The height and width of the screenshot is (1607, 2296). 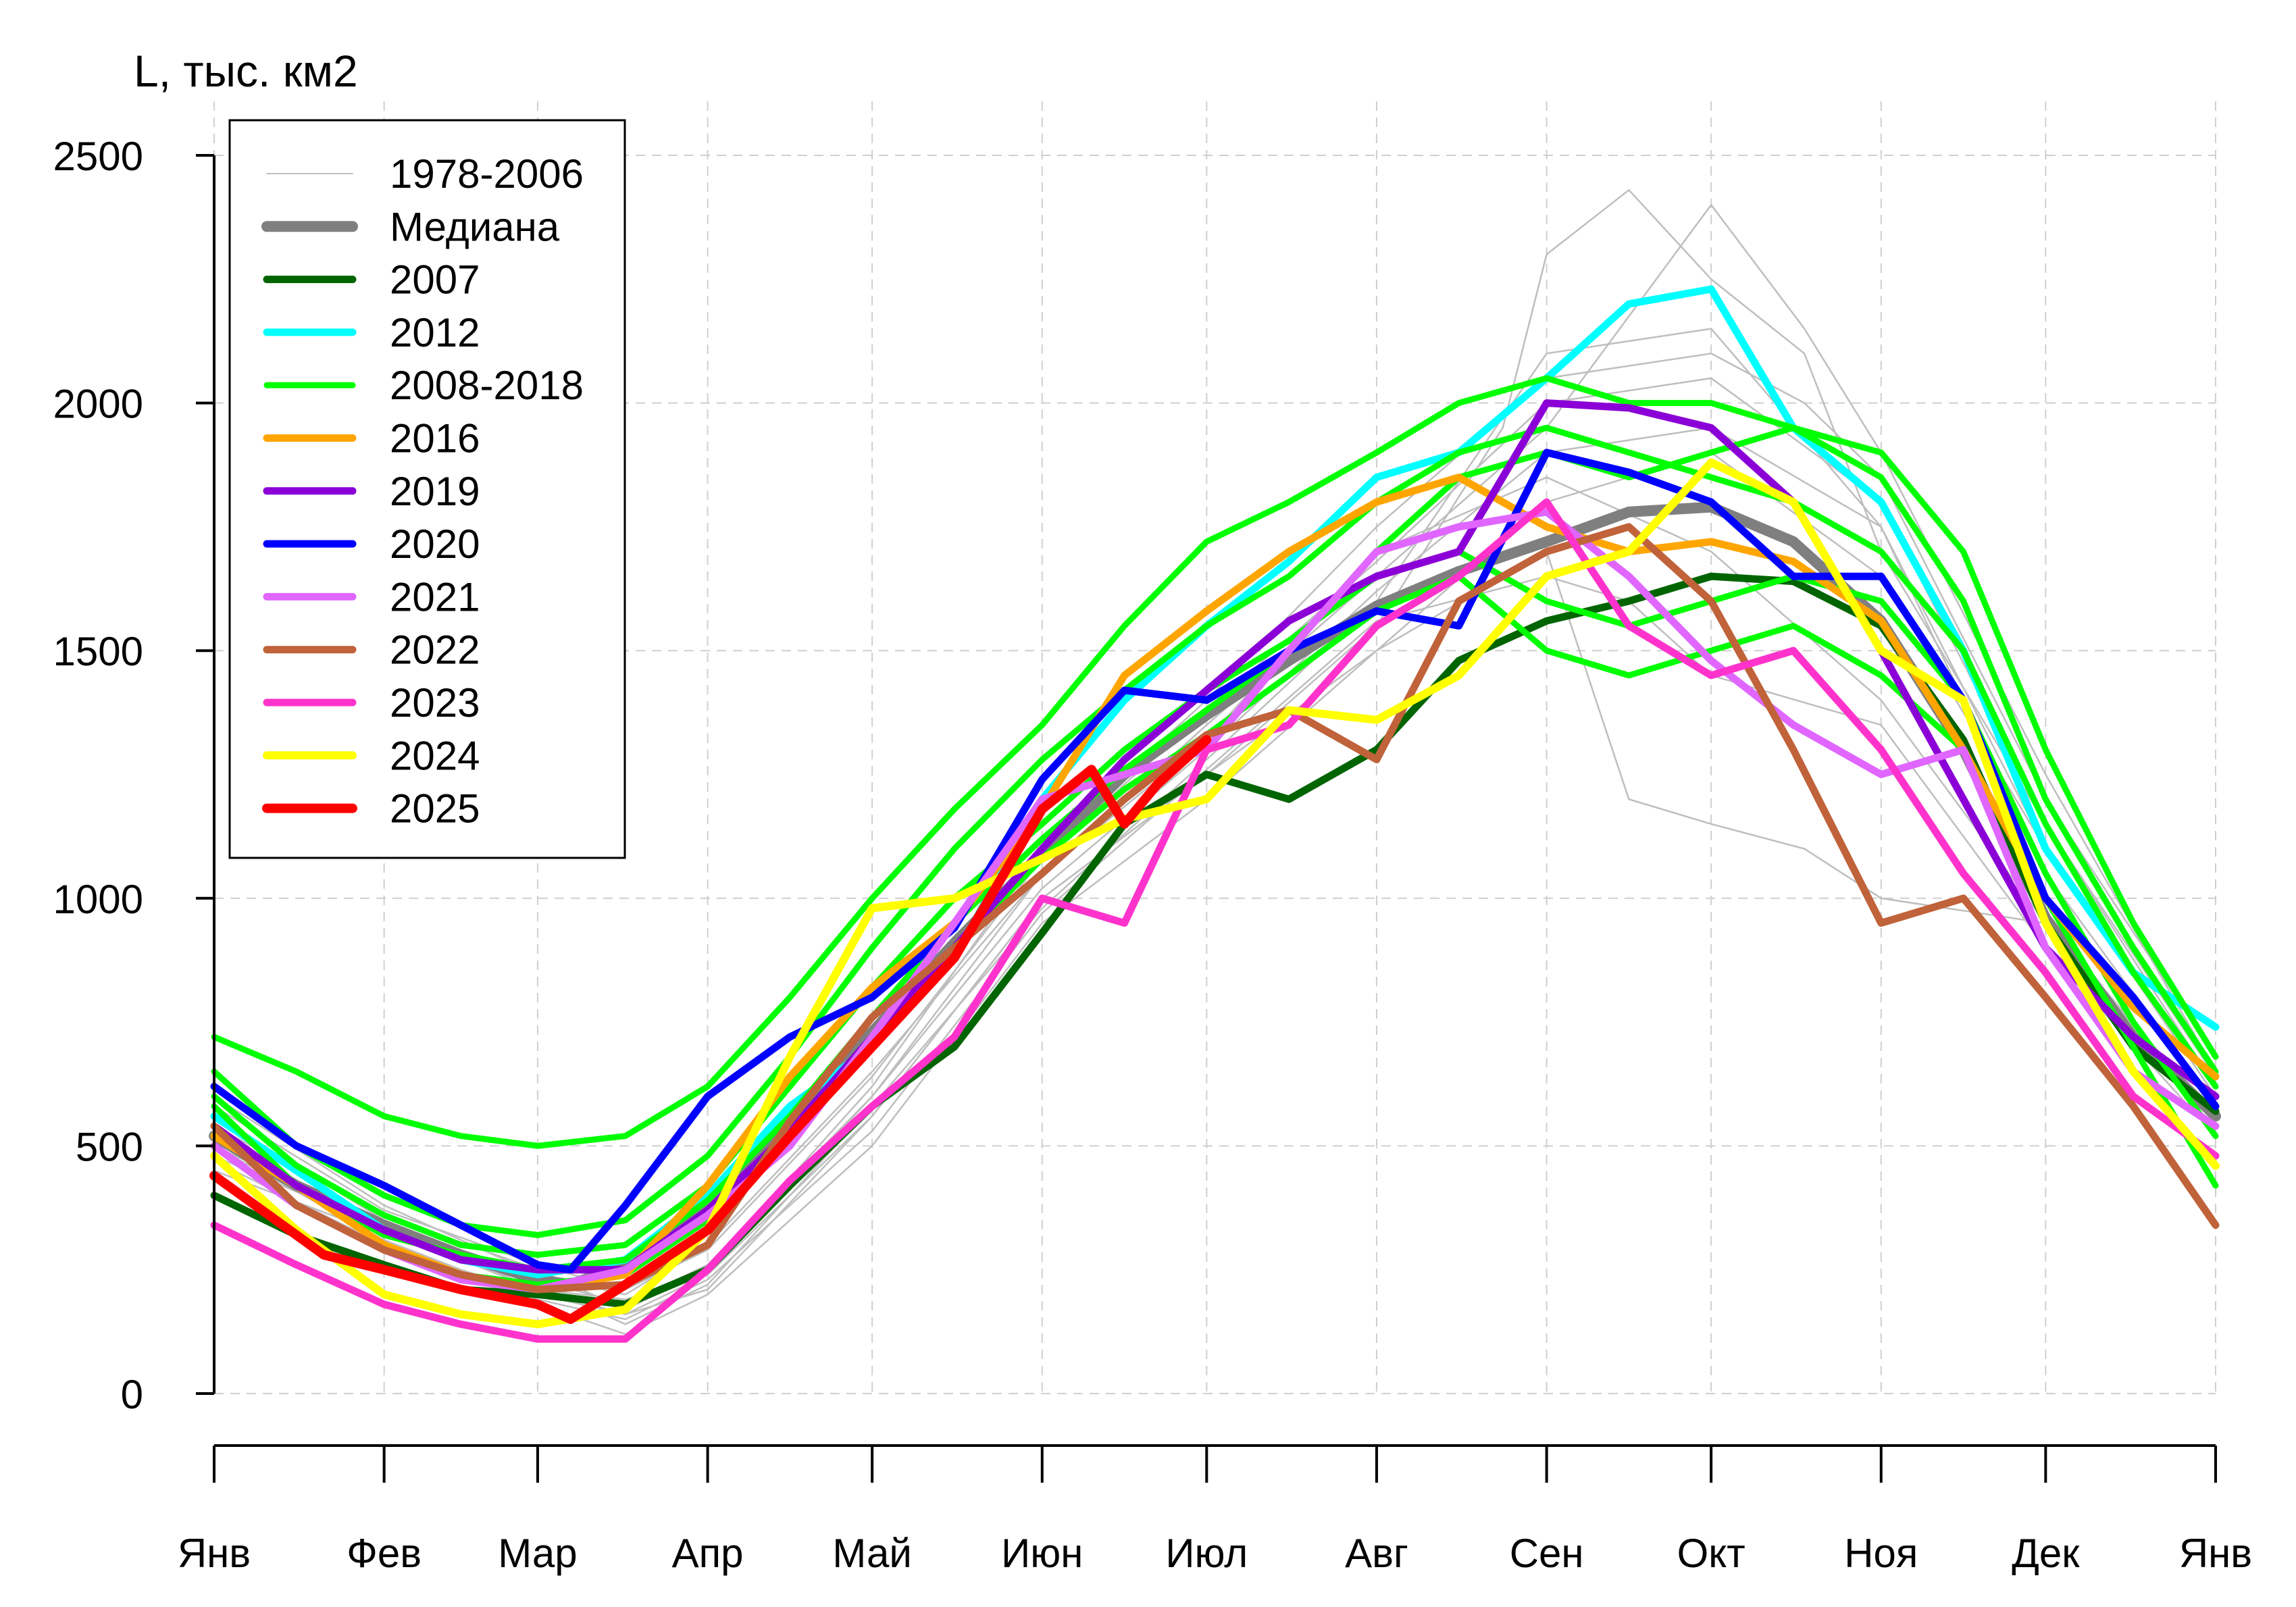 What do you see at coordinates (98, 651) in the screenshot?
I see `y-tick-label: 1500` at bounding box center [98, 651].